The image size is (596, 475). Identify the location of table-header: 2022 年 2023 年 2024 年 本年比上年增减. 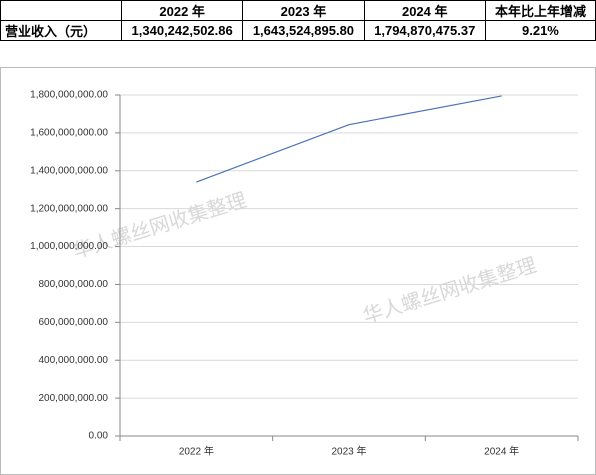
(298, 10).